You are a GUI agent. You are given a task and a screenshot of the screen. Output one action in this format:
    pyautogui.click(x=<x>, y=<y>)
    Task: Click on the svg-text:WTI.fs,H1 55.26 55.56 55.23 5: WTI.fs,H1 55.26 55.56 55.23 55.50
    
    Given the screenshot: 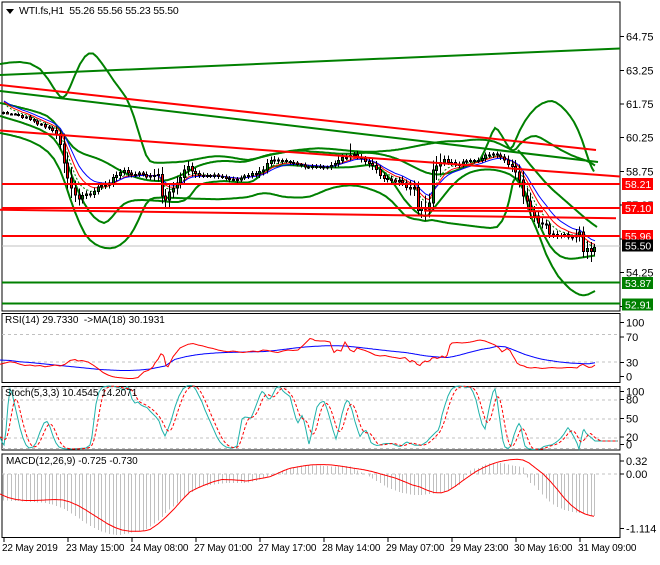 What is the action you would take?
    pyautogui.click(x=99, y=11)
    